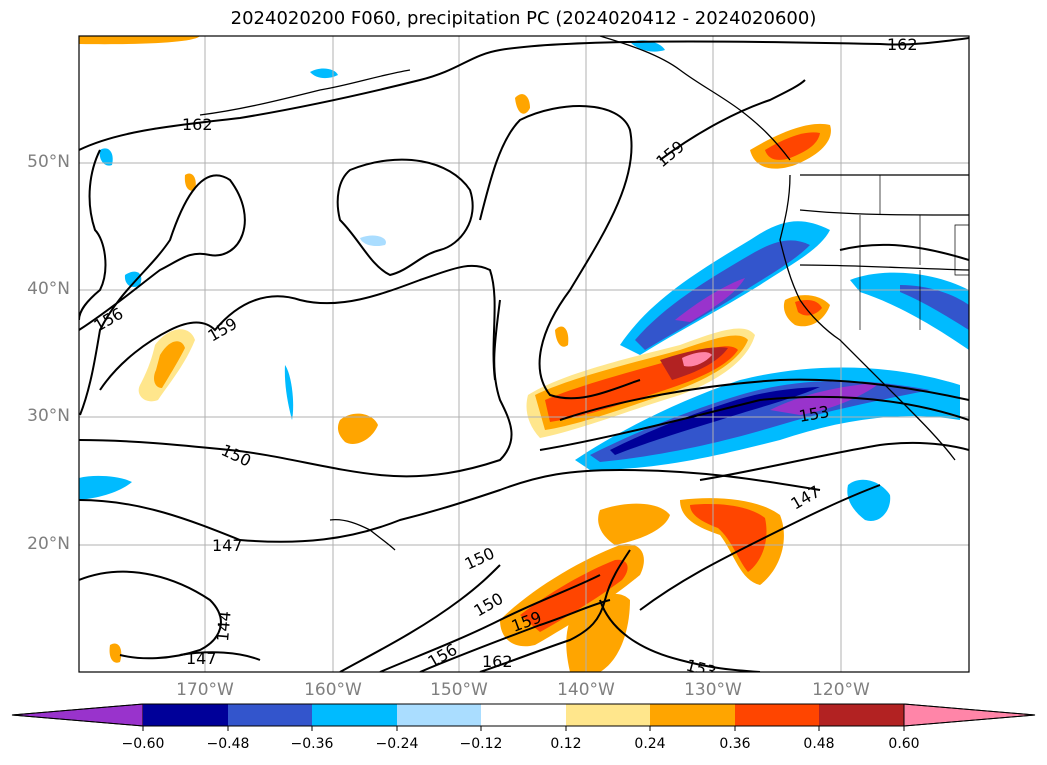 The width and height of the screenshot is (1047, 765). I want to click on lat-label: 20°N, so click(48, 544).